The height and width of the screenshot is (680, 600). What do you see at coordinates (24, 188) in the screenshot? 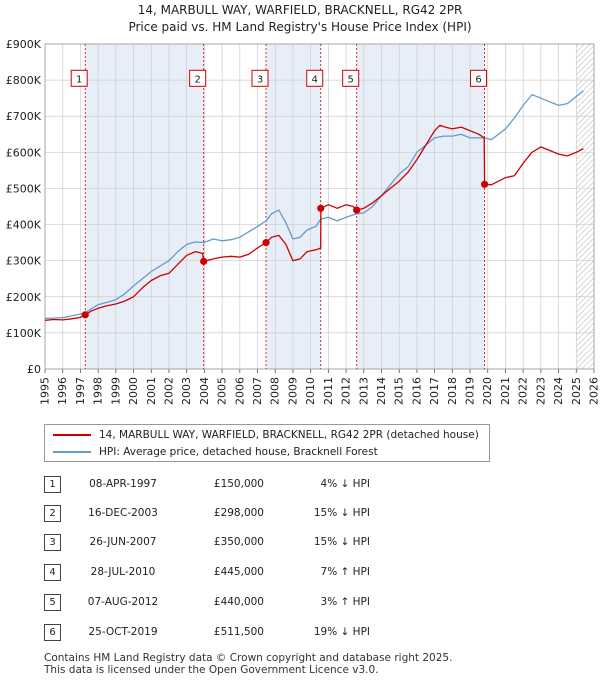
I see `y-tick-label: £500K` at bounding box center [24, 188].